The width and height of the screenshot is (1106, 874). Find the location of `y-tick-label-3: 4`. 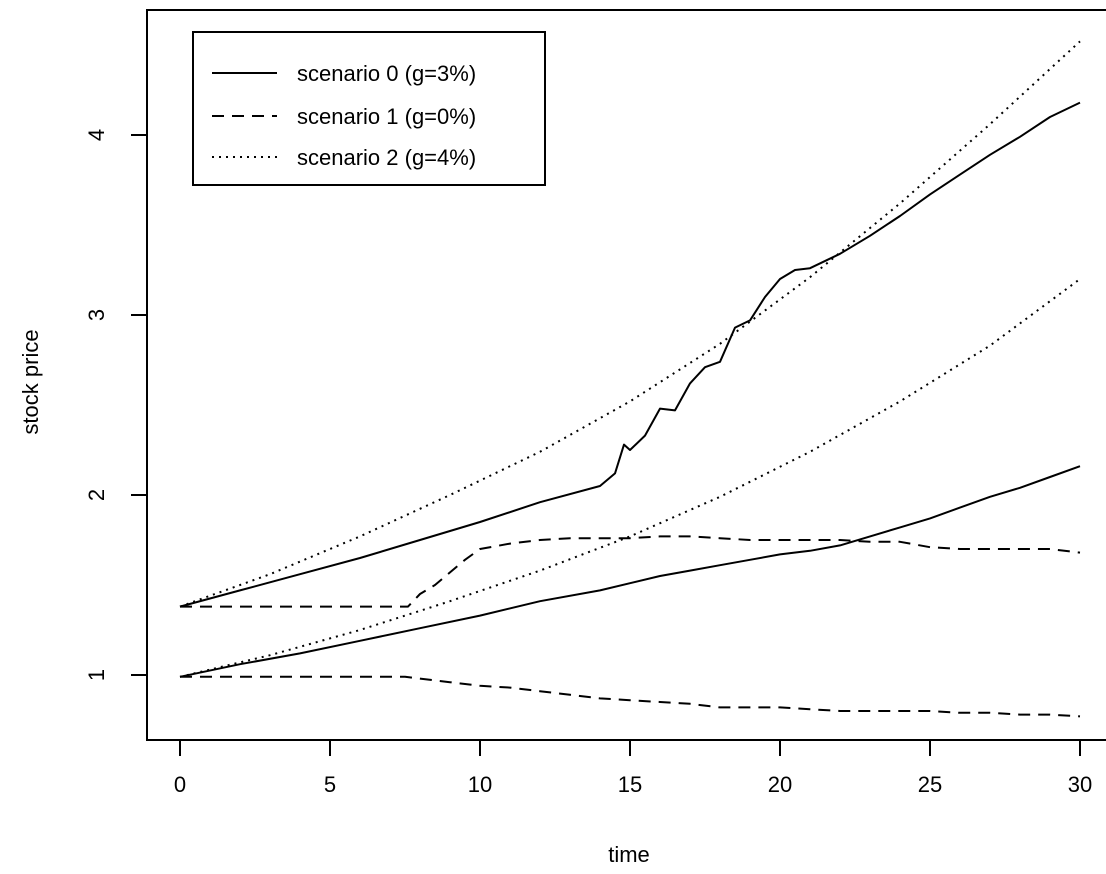

y-tick-label-3: 4 is located at coordinates (96, 135).